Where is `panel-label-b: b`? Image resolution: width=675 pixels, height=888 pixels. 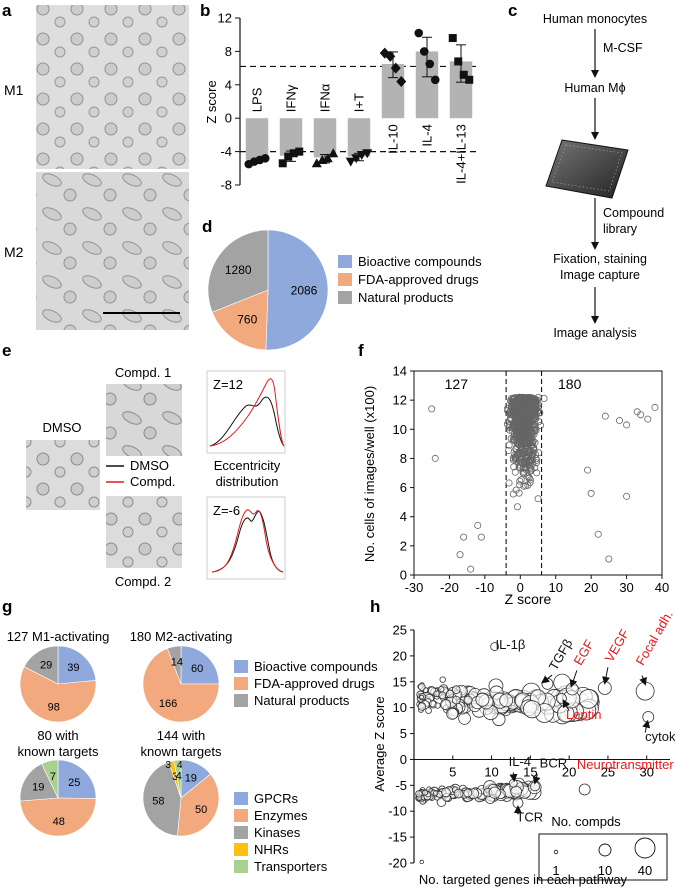
panel-label-b: b is located at coordinates (205, 10).